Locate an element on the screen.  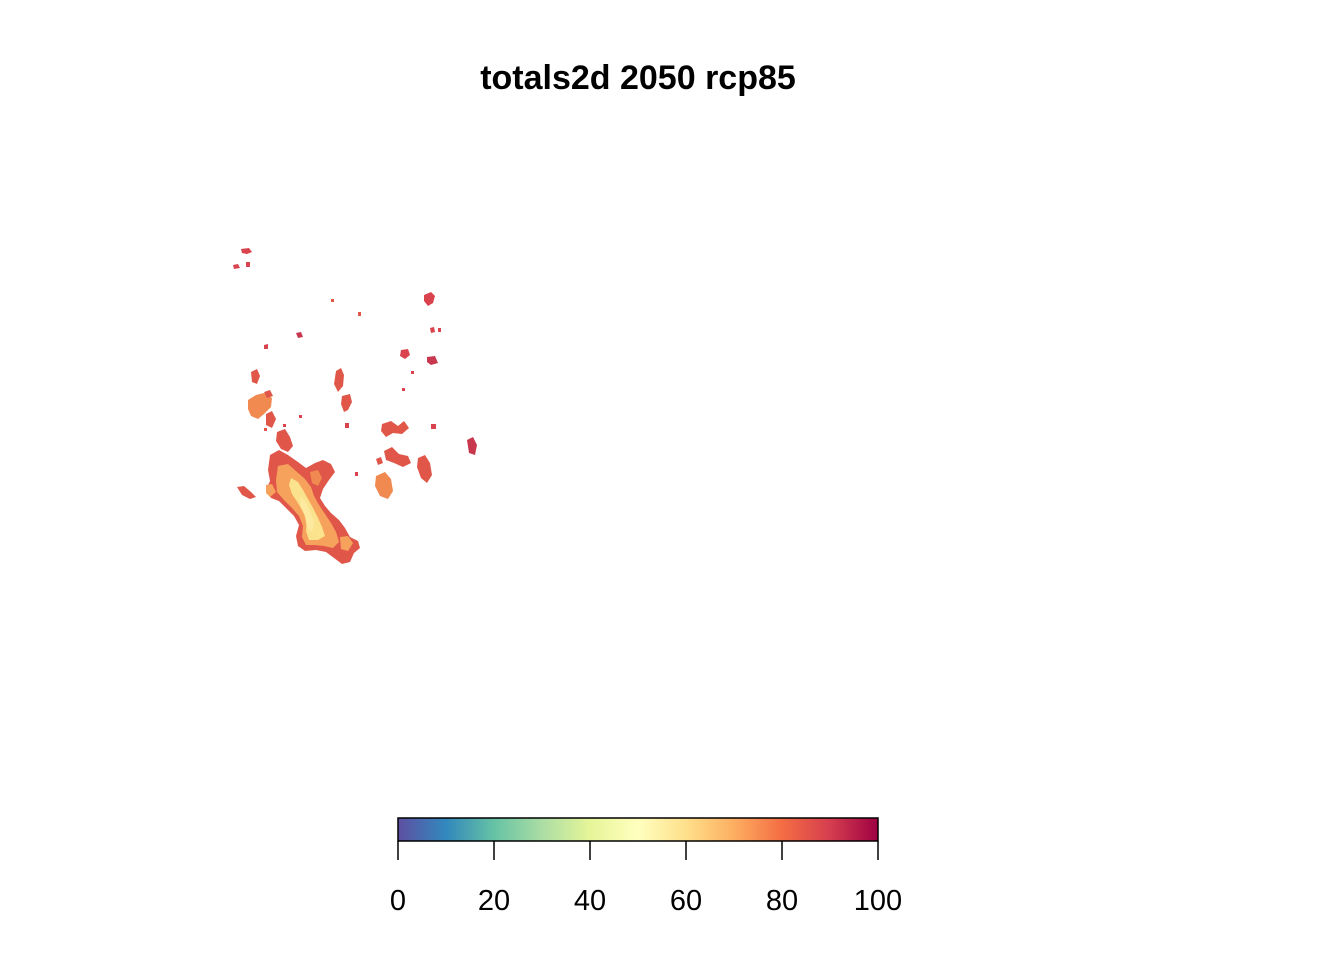
legend-tick-label: 0 is located at coordinates (398, 901).